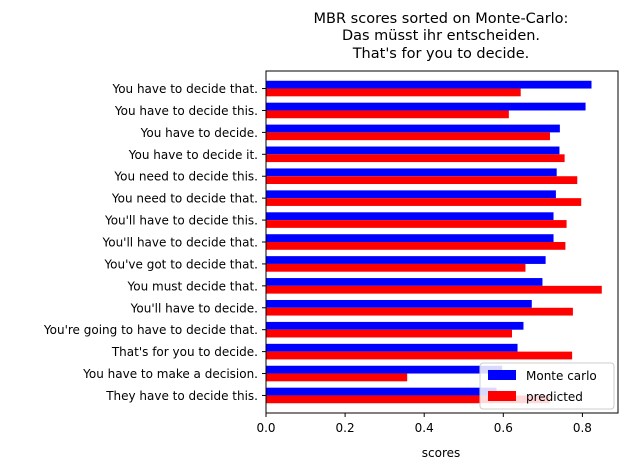  Describe the element at coordinates (179, 243) in the screenshot. I see `y-tick-label: You'll have to decide that.` at that location.